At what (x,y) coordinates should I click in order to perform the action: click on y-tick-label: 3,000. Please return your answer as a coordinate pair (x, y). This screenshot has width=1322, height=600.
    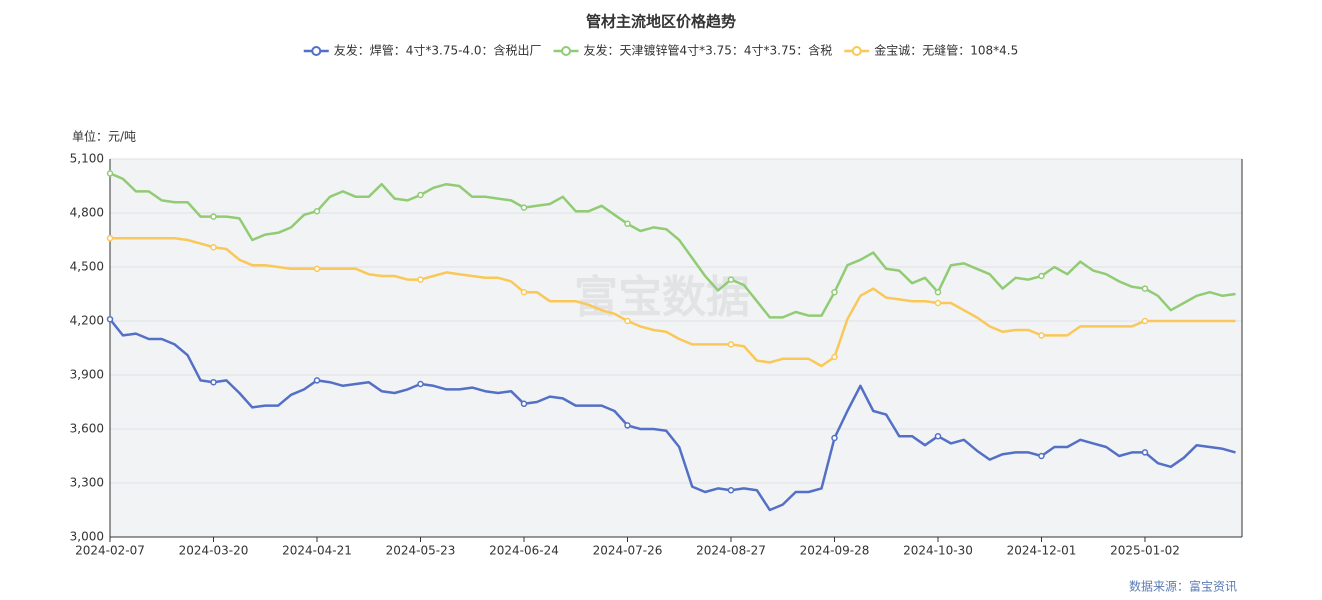
    Looking at the image, I should click on (87, 537).